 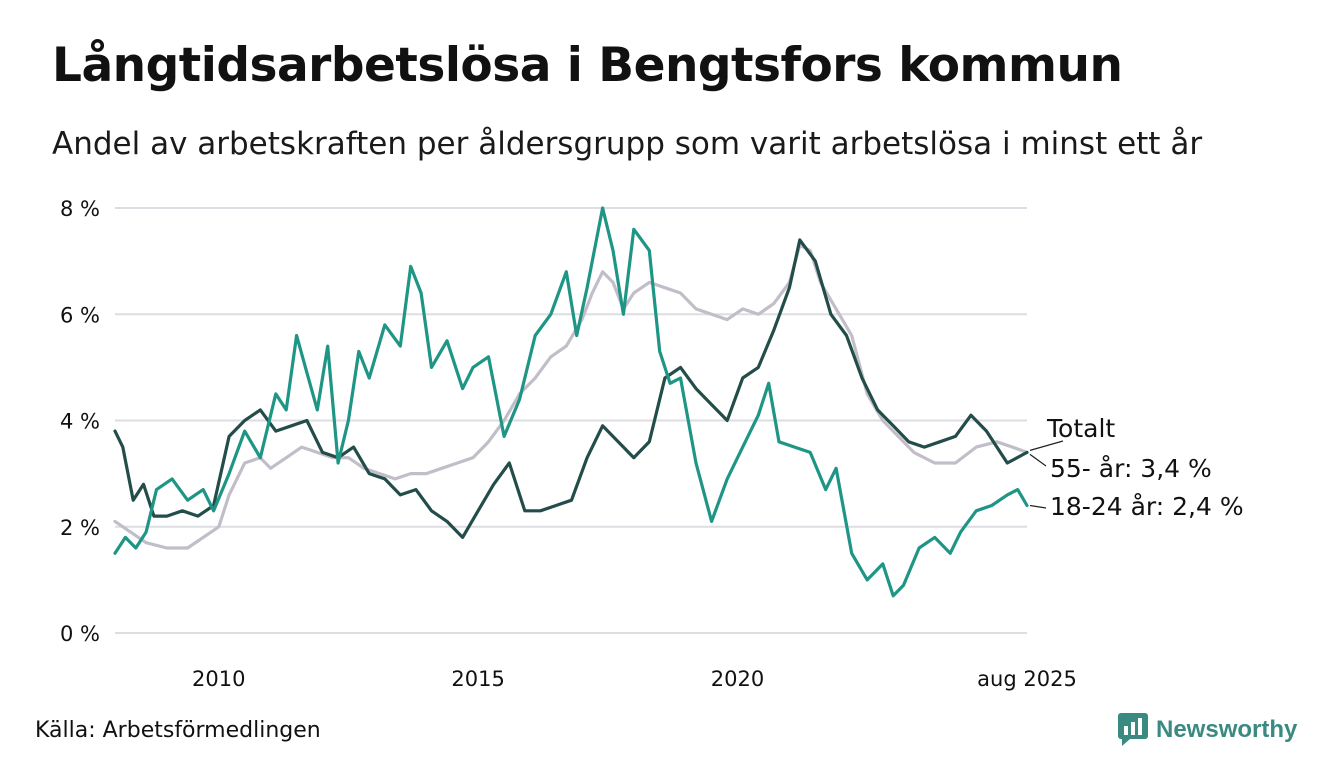 What do you see at coordinates (477, 679) in the screenshot?
I see `x-tick-label: 2015` at bounding box center [477, 679].